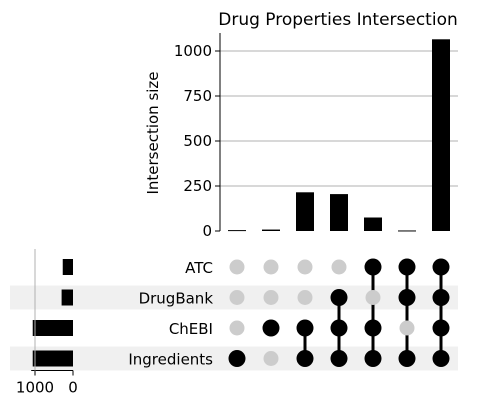 The width and height of the screenshot is (490, 418). Describe the element at coordinates (193, 51) in the screenshot. I see `y-tick-label: 1000` at that location.